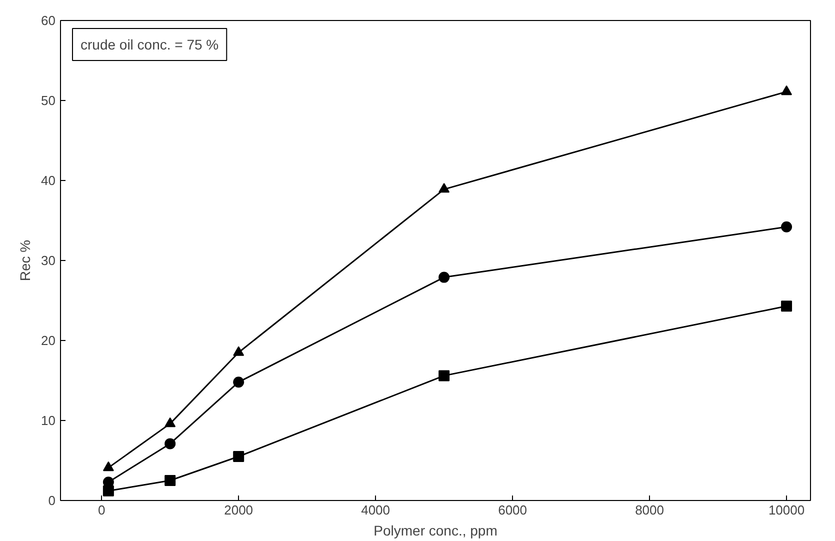 Image resolution: width=835 pixels, height=541 pixels. I want to click on x-tick-label: 8000, so click(649, 510).